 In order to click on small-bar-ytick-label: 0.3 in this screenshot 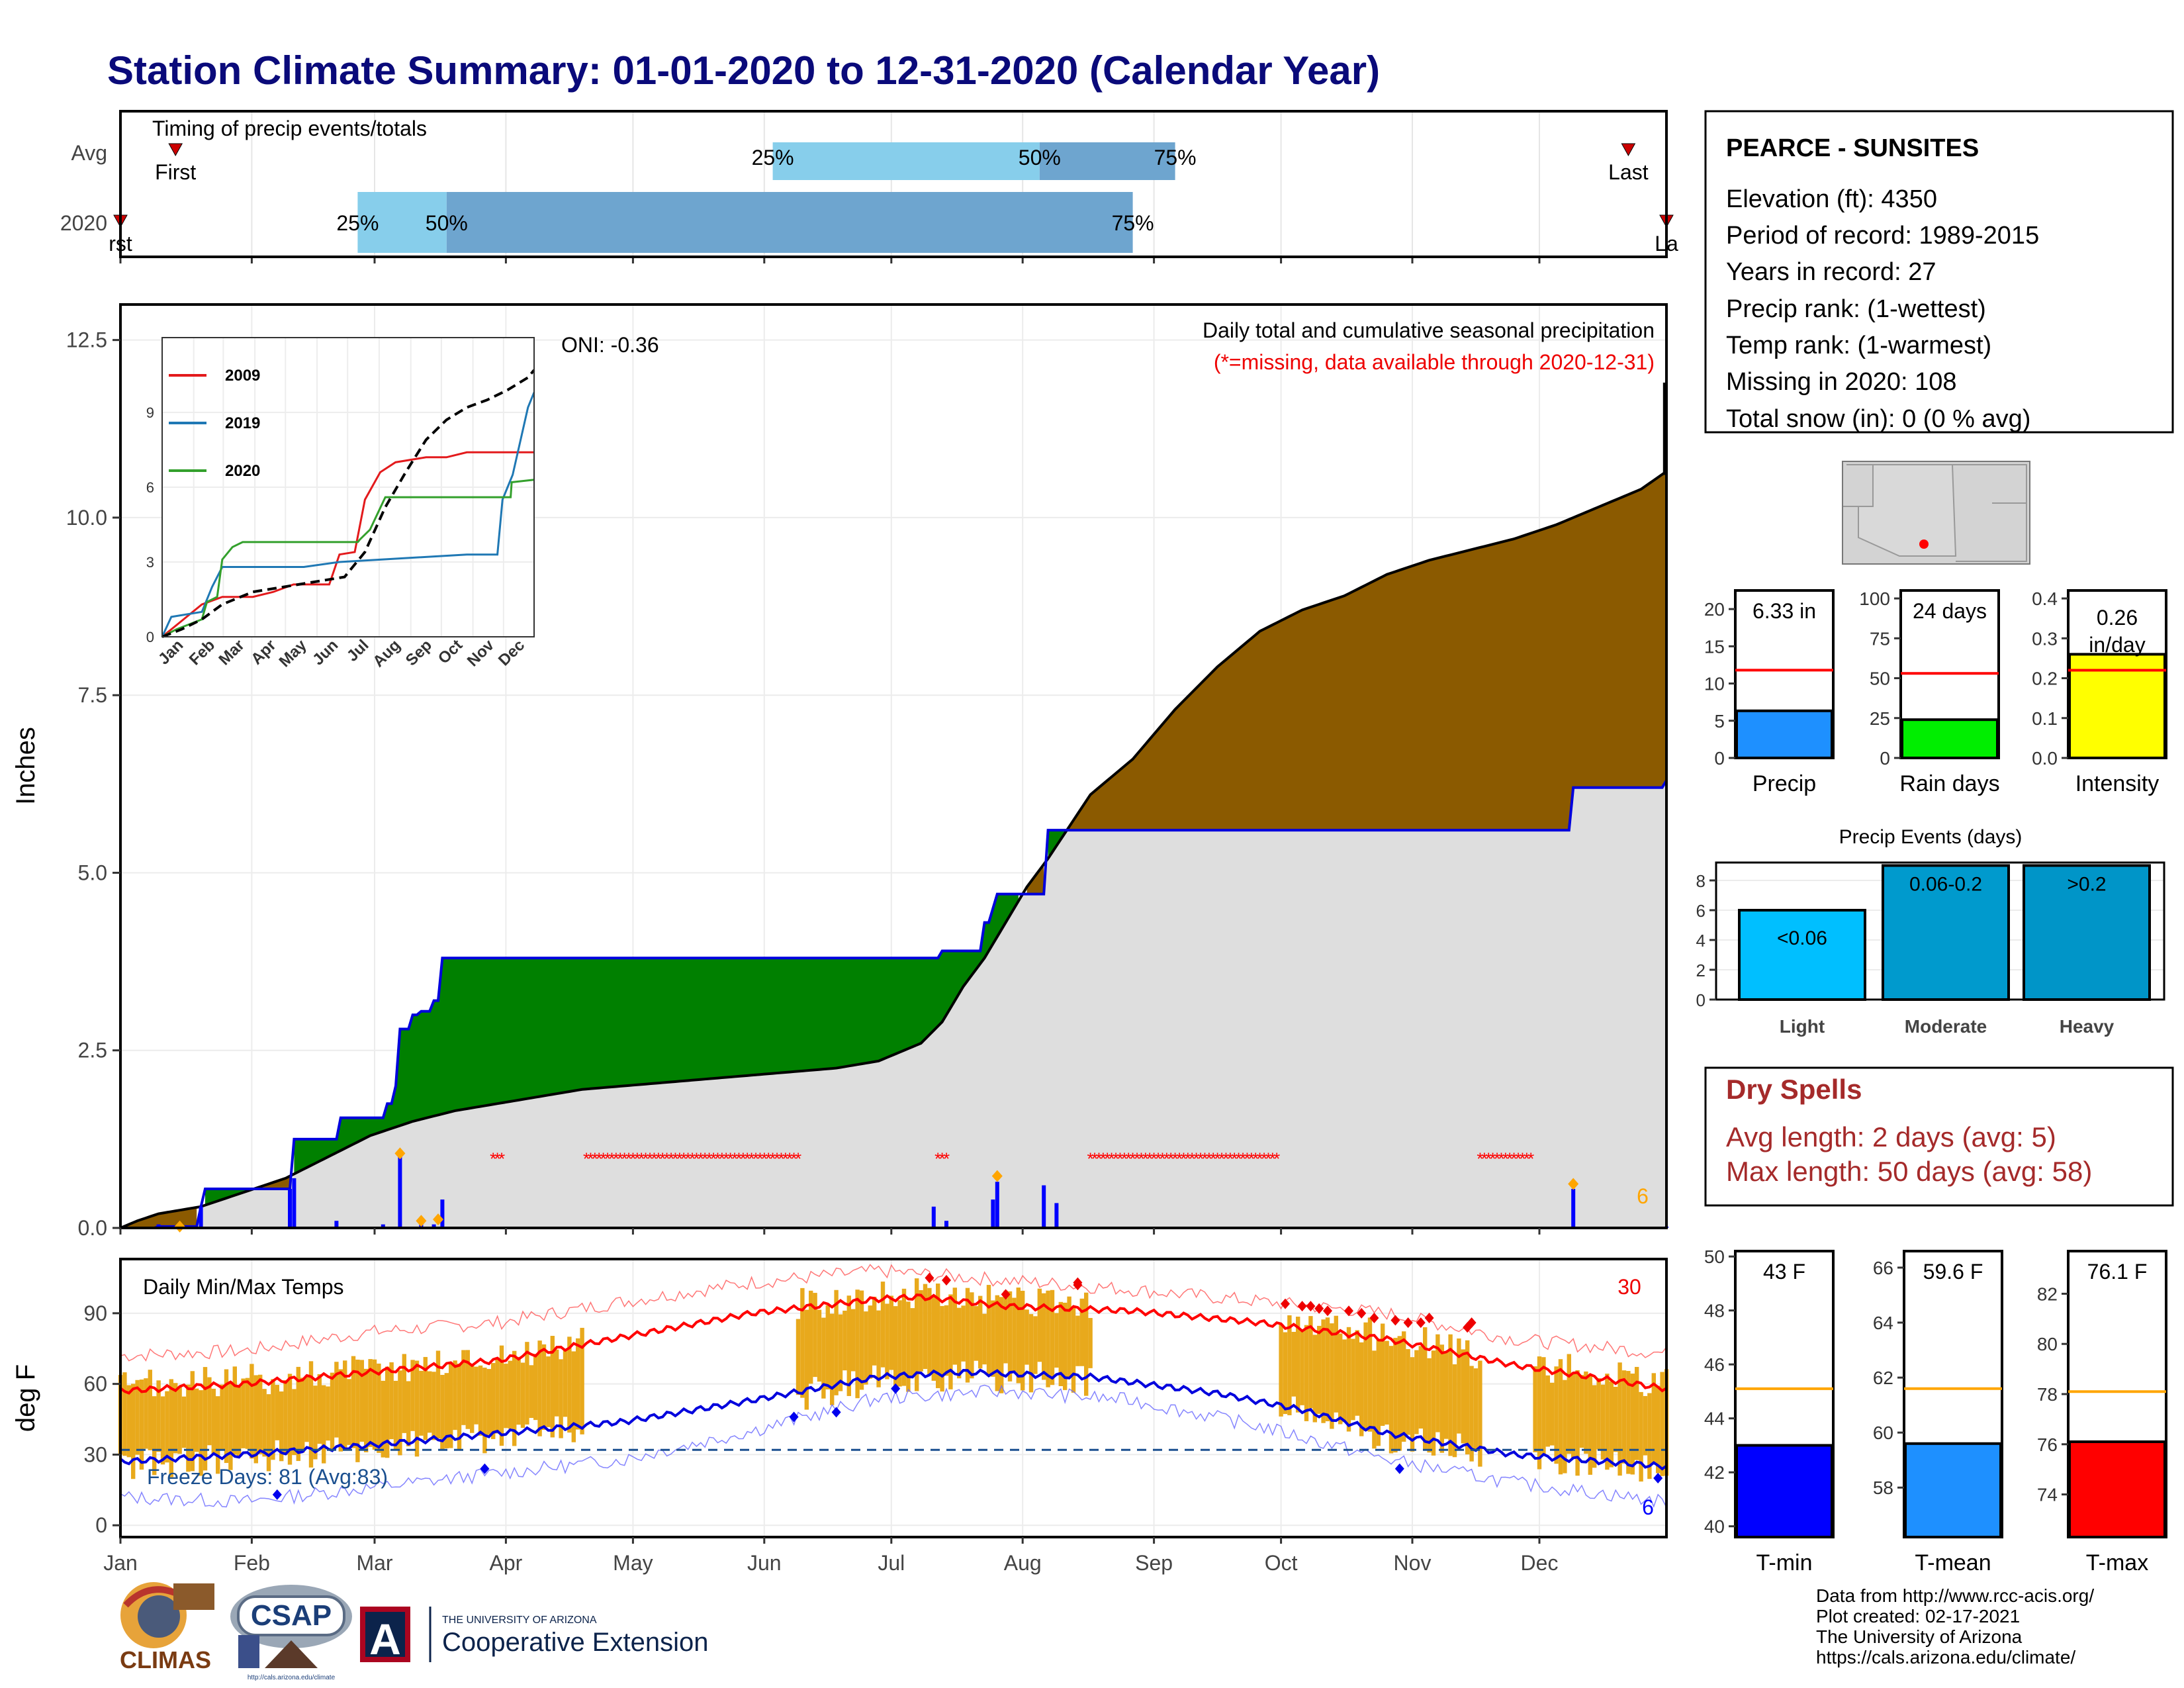, I will do `click(2045, 638)`.